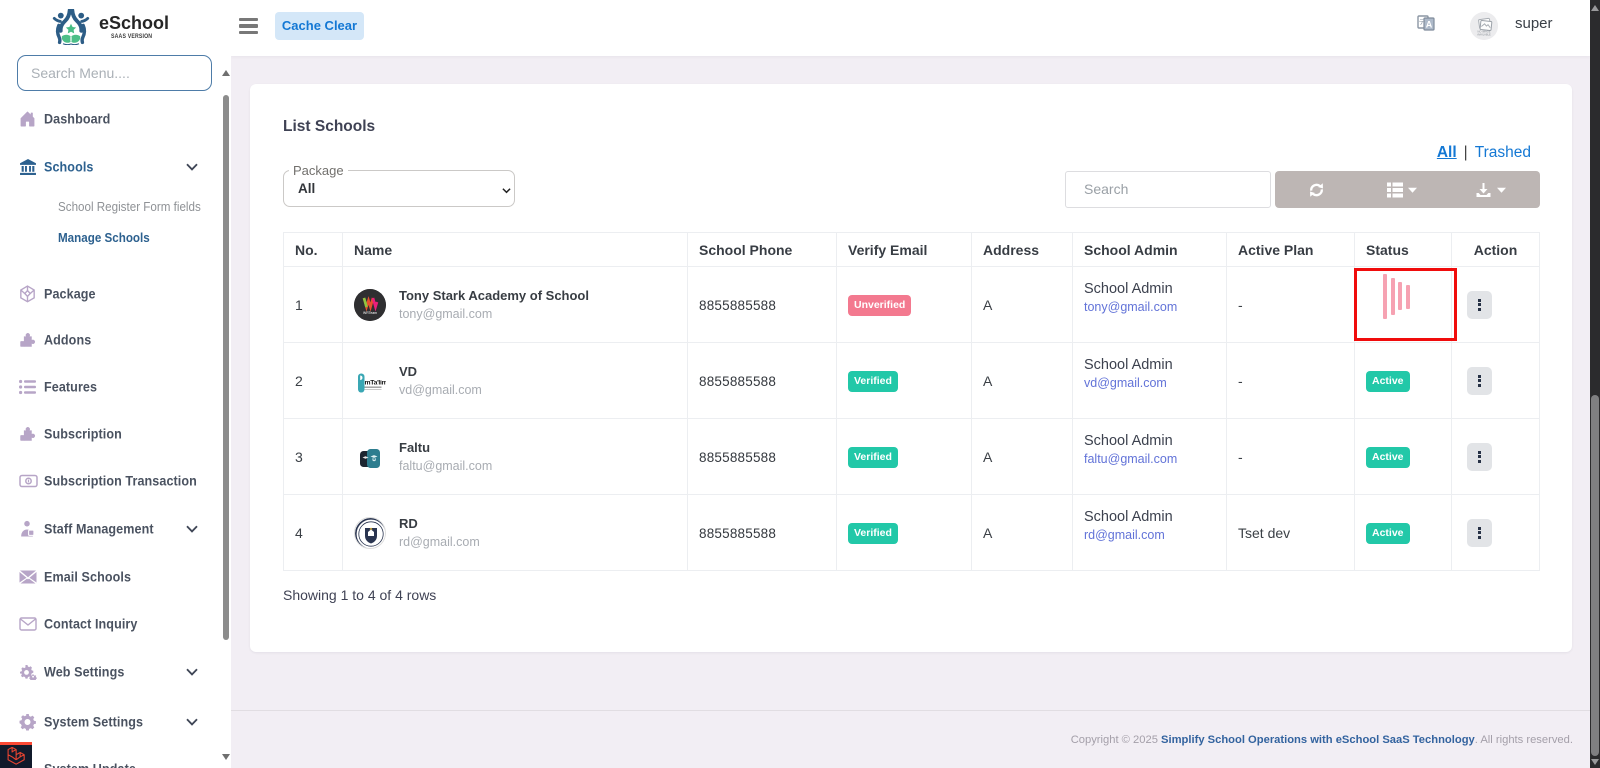 Image resolution: width=1600 pixels, height=768 pixels. I want to click on svg-text: A, so click(1429, 25).